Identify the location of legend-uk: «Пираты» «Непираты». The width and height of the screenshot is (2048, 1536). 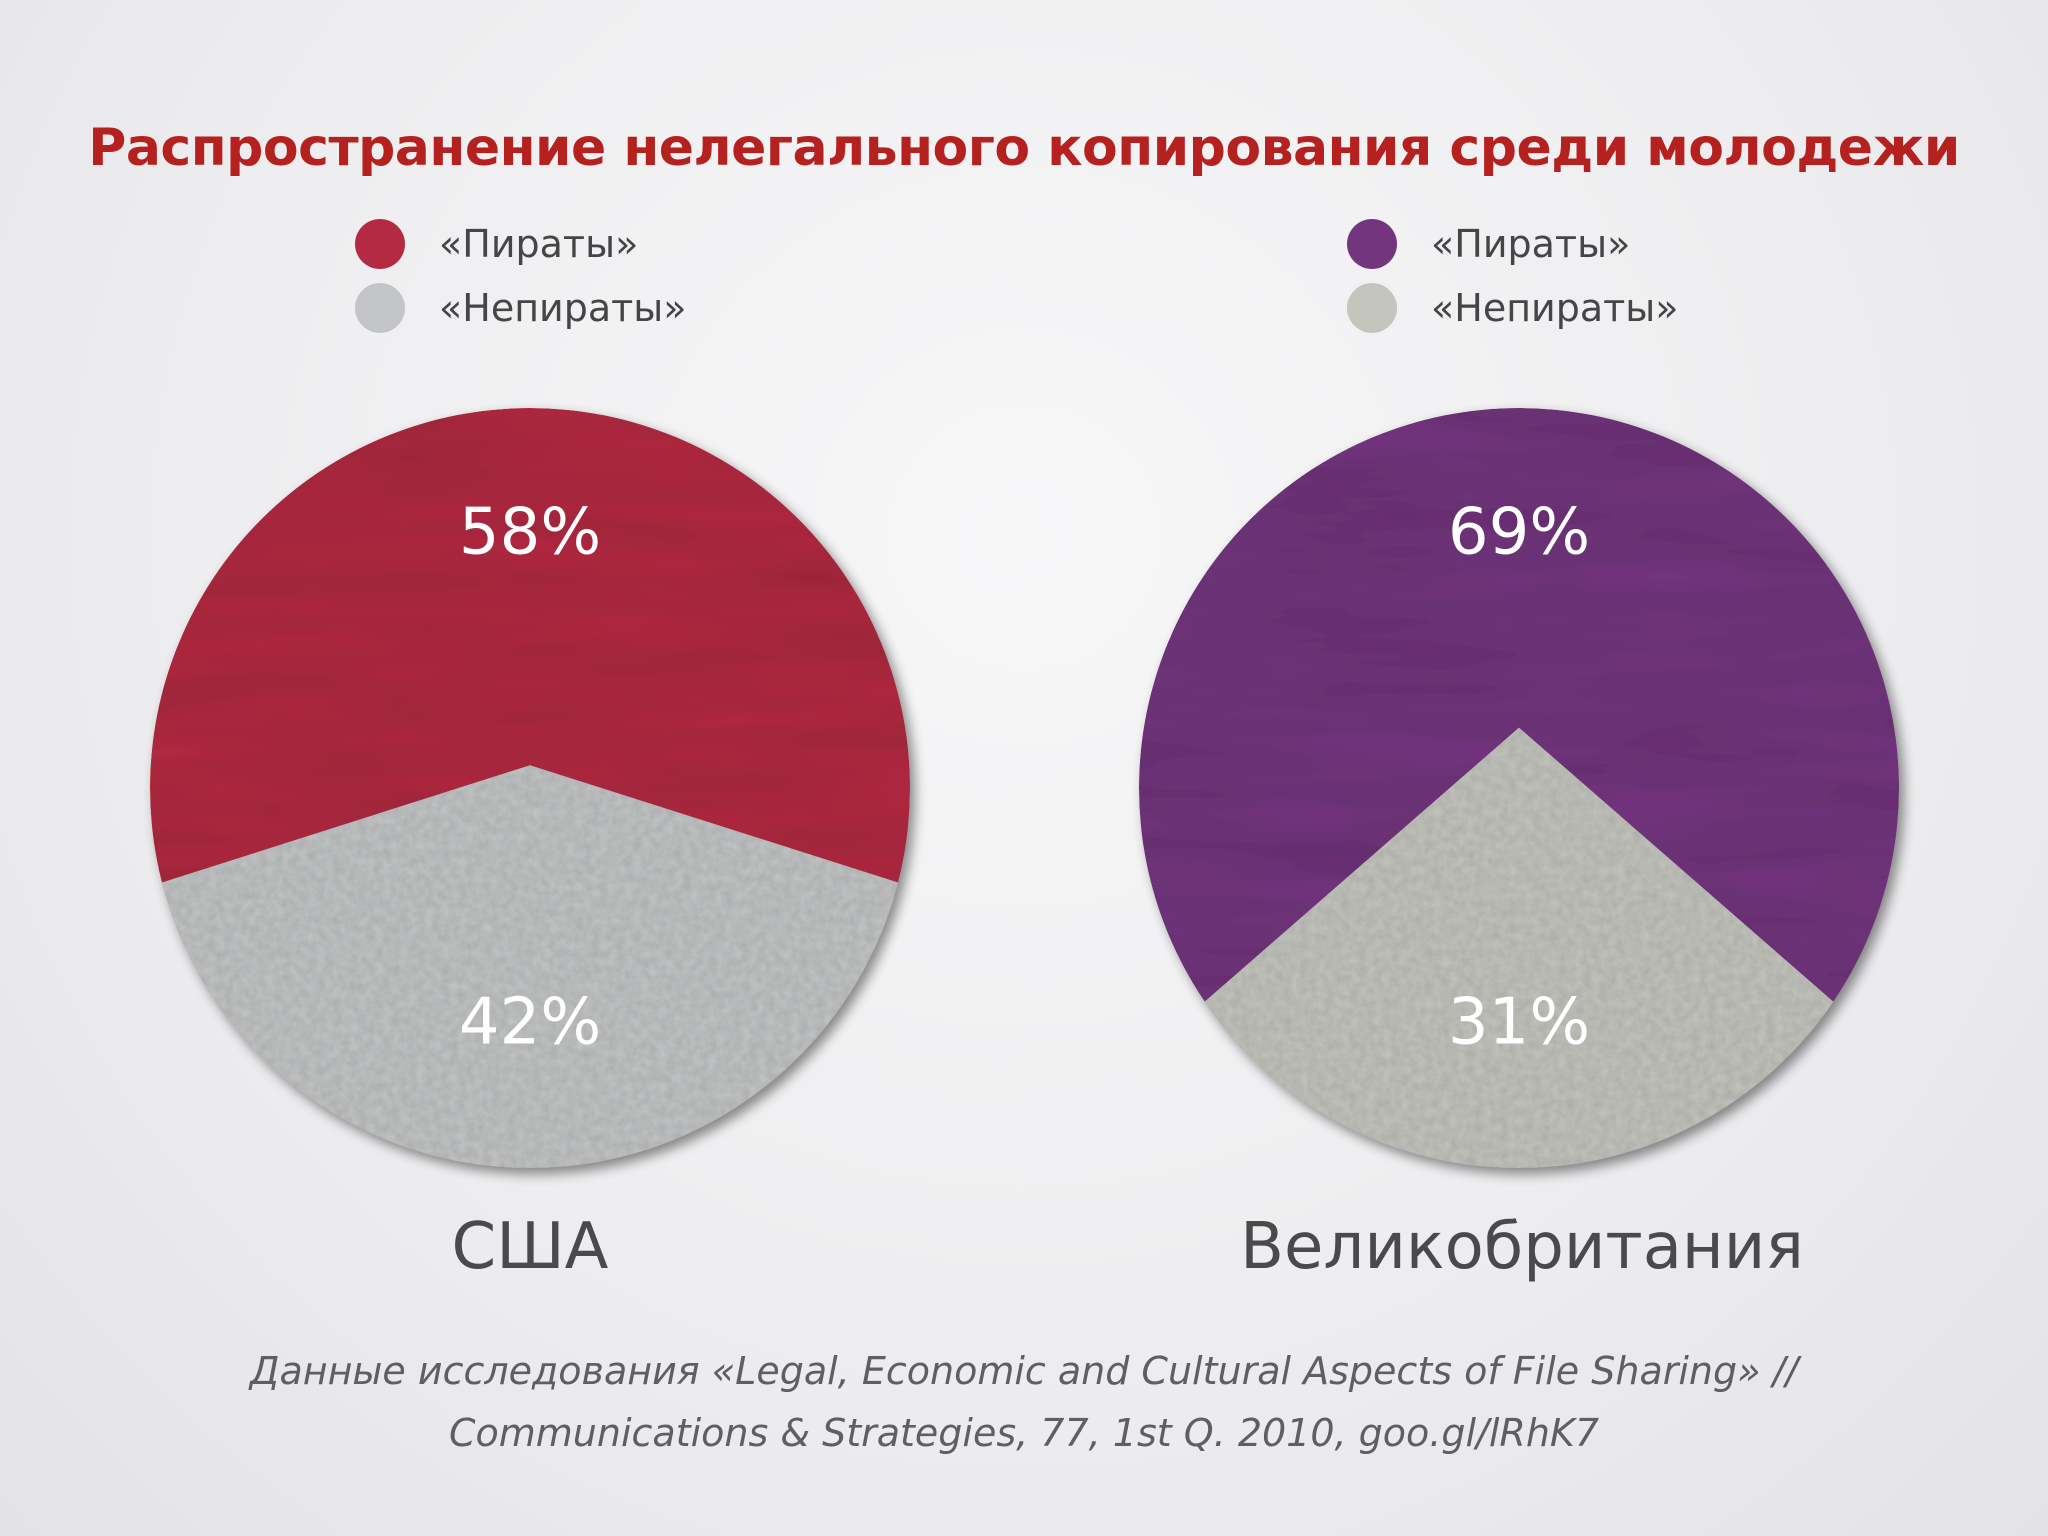
(1513, 276).